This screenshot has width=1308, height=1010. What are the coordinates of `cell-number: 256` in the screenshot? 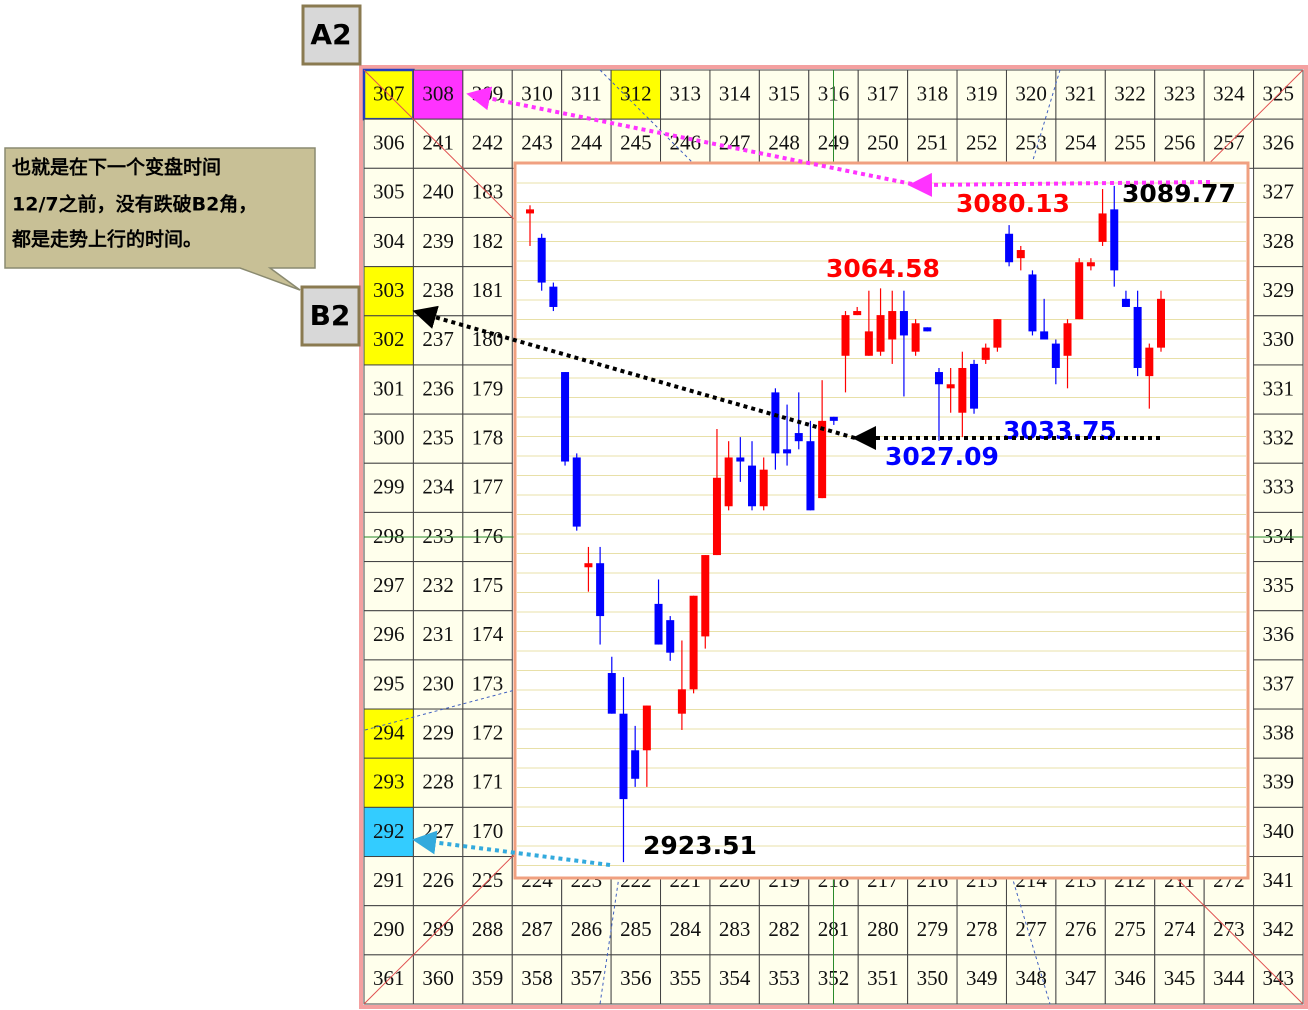 It's located at (1180, 143).